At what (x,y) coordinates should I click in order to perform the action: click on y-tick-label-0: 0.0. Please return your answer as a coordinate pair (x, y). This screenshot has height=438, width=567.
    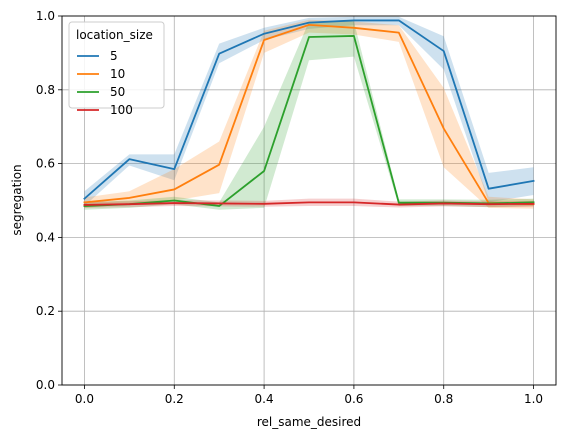
    Looking at the image, I should click on (45, 385).